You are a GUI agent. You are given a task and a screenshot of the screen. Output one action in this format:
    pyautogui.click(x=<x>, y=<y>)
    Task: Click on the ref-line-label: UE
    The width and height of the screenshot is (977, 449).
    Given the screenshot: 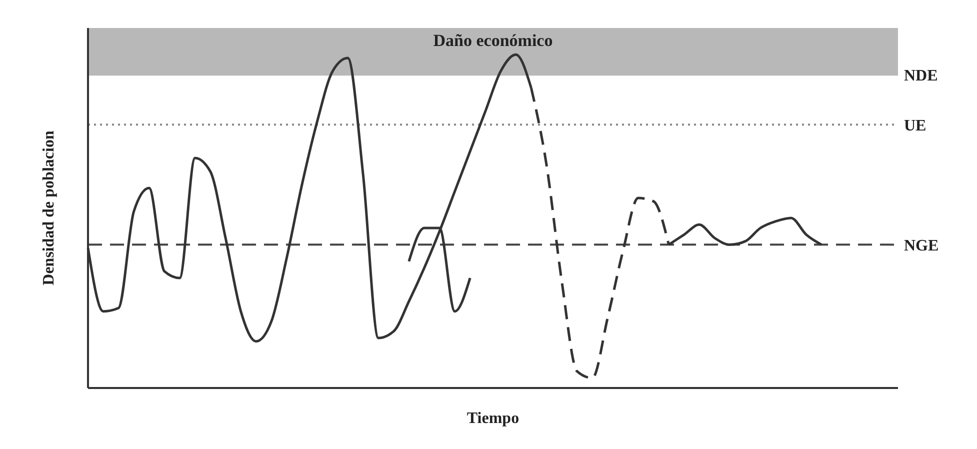 What is the action you would take?
    pyautogui.click(x=915, y=125)
    